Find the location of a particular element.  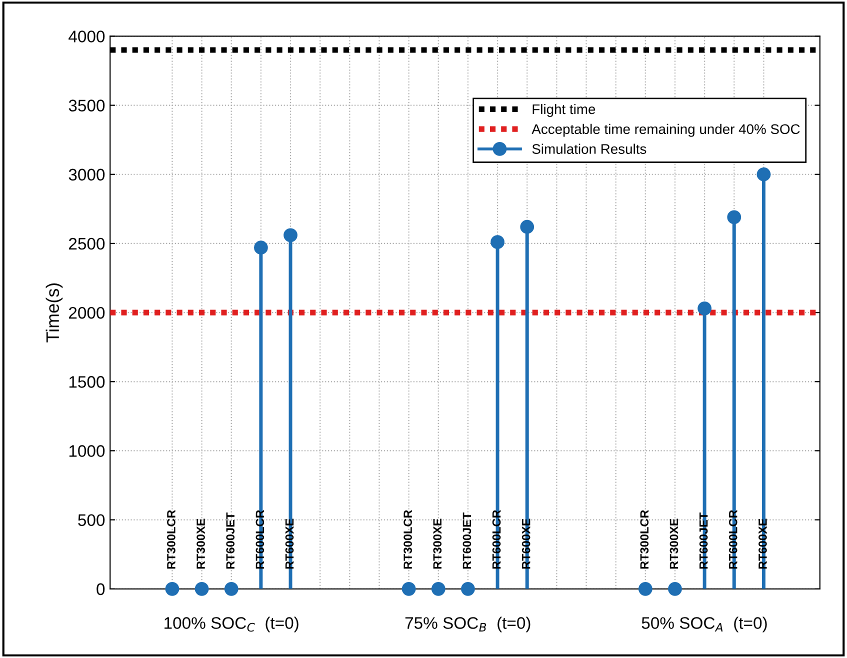

y-tick-label: 2500 is located at coordinates (87, 244).